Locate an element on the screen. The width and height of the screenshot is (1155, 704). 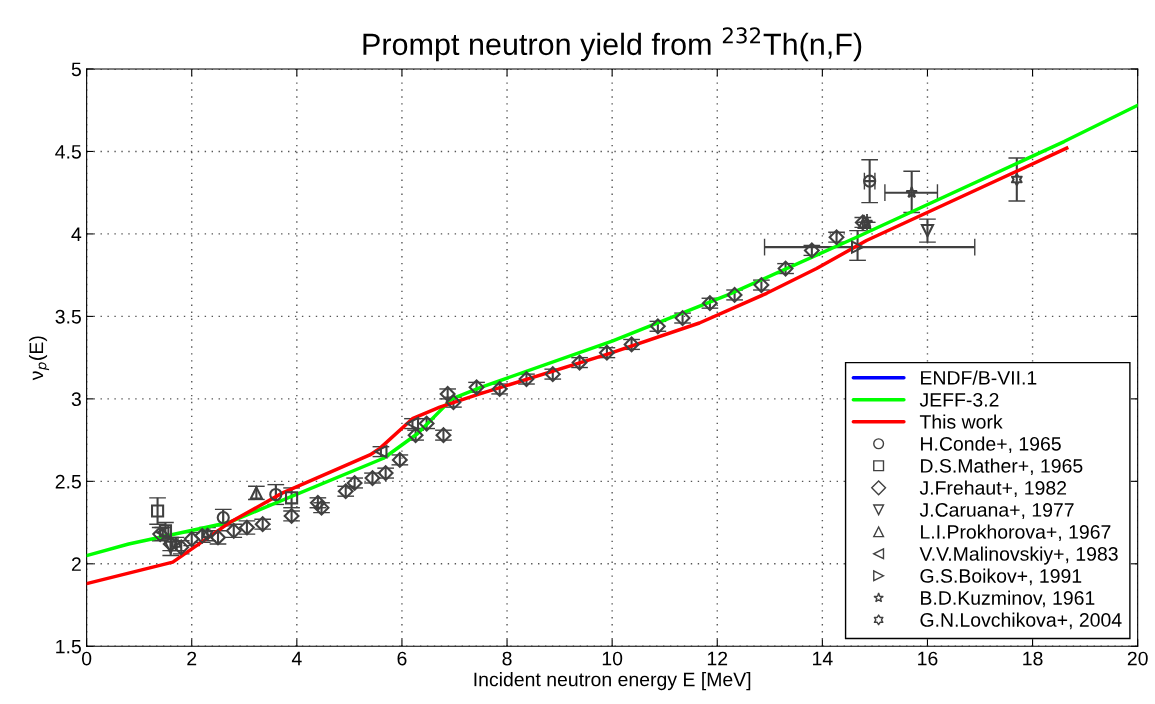
legend-label: G.N.Lovchikova+, 2004 is located at coordinates (1021, 621).